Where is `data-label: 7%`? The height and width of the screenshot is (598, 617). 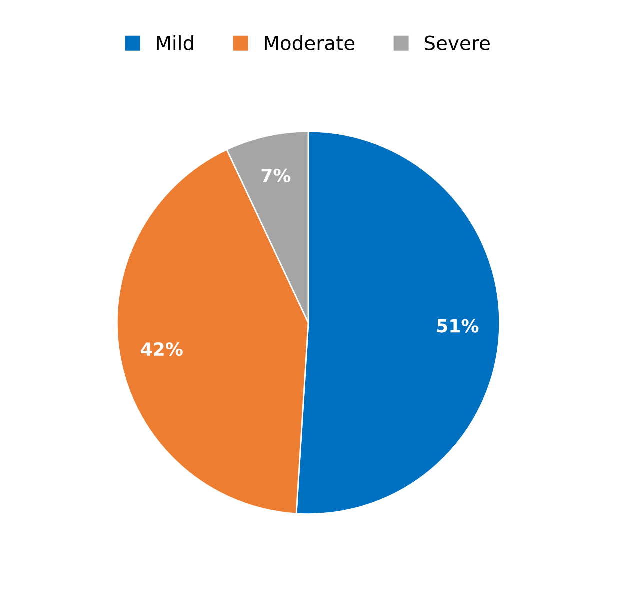 data-label: 7% is located at coordinates (276, 175).